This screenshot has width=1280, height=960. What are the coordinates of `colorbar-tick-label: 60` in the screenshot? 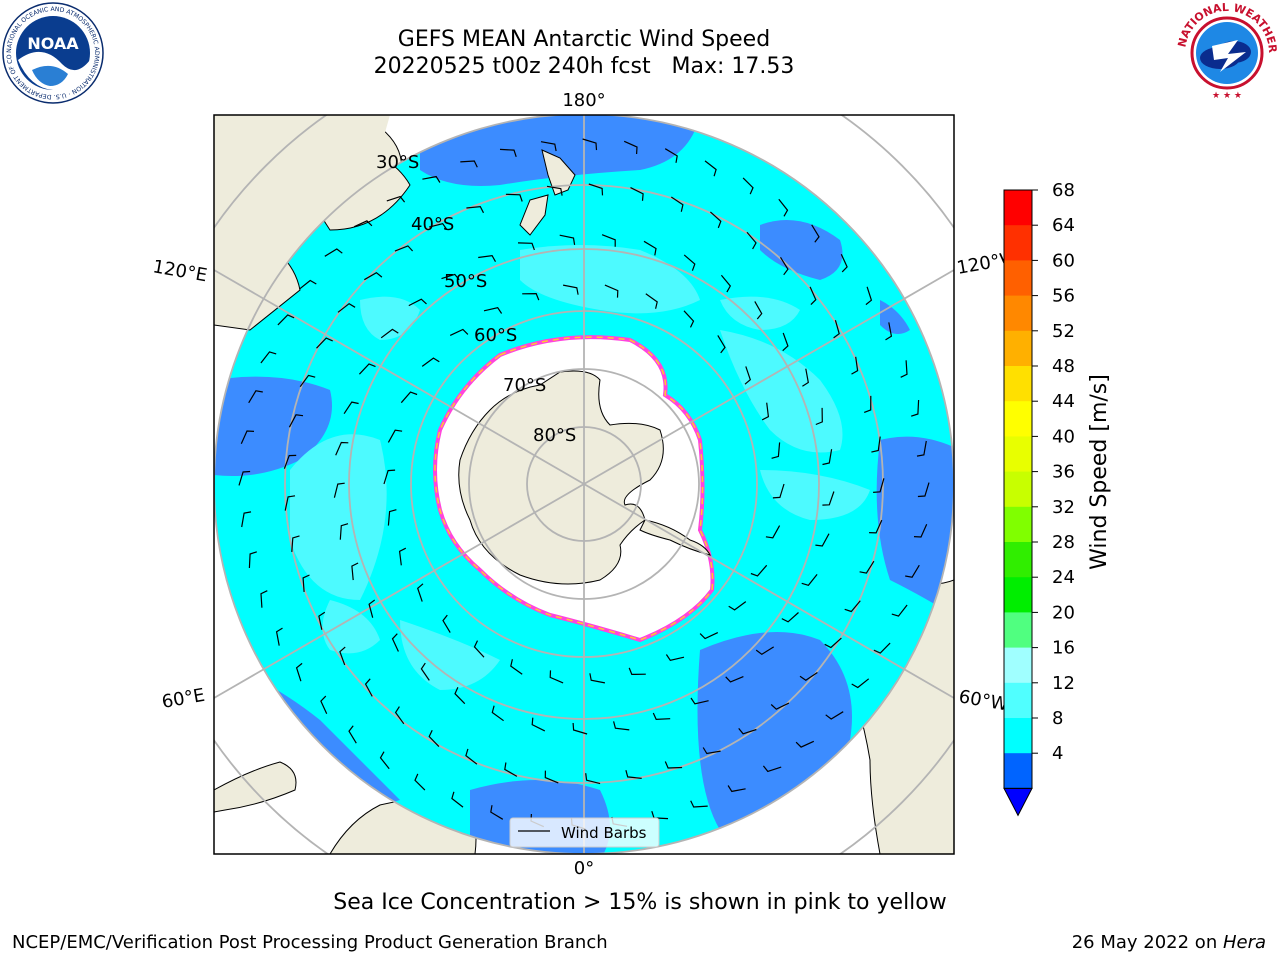 It's located at (1063, 260).